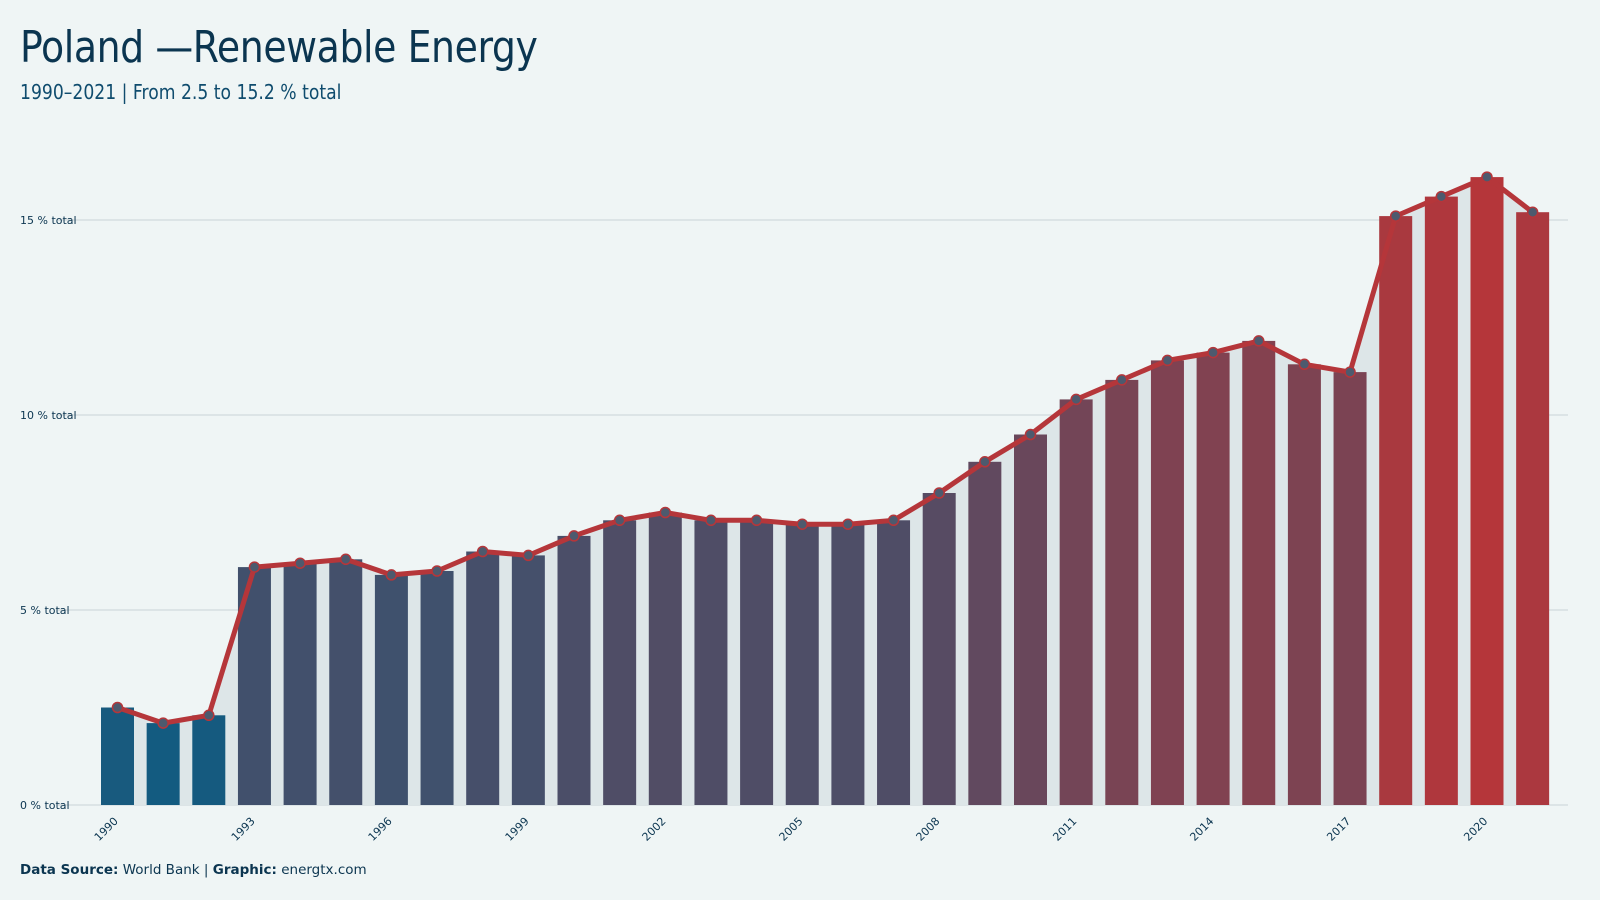  Describe the element at coordinates (106, 829) in the screenshot. I see `x-tick-label: 1990` at that location.